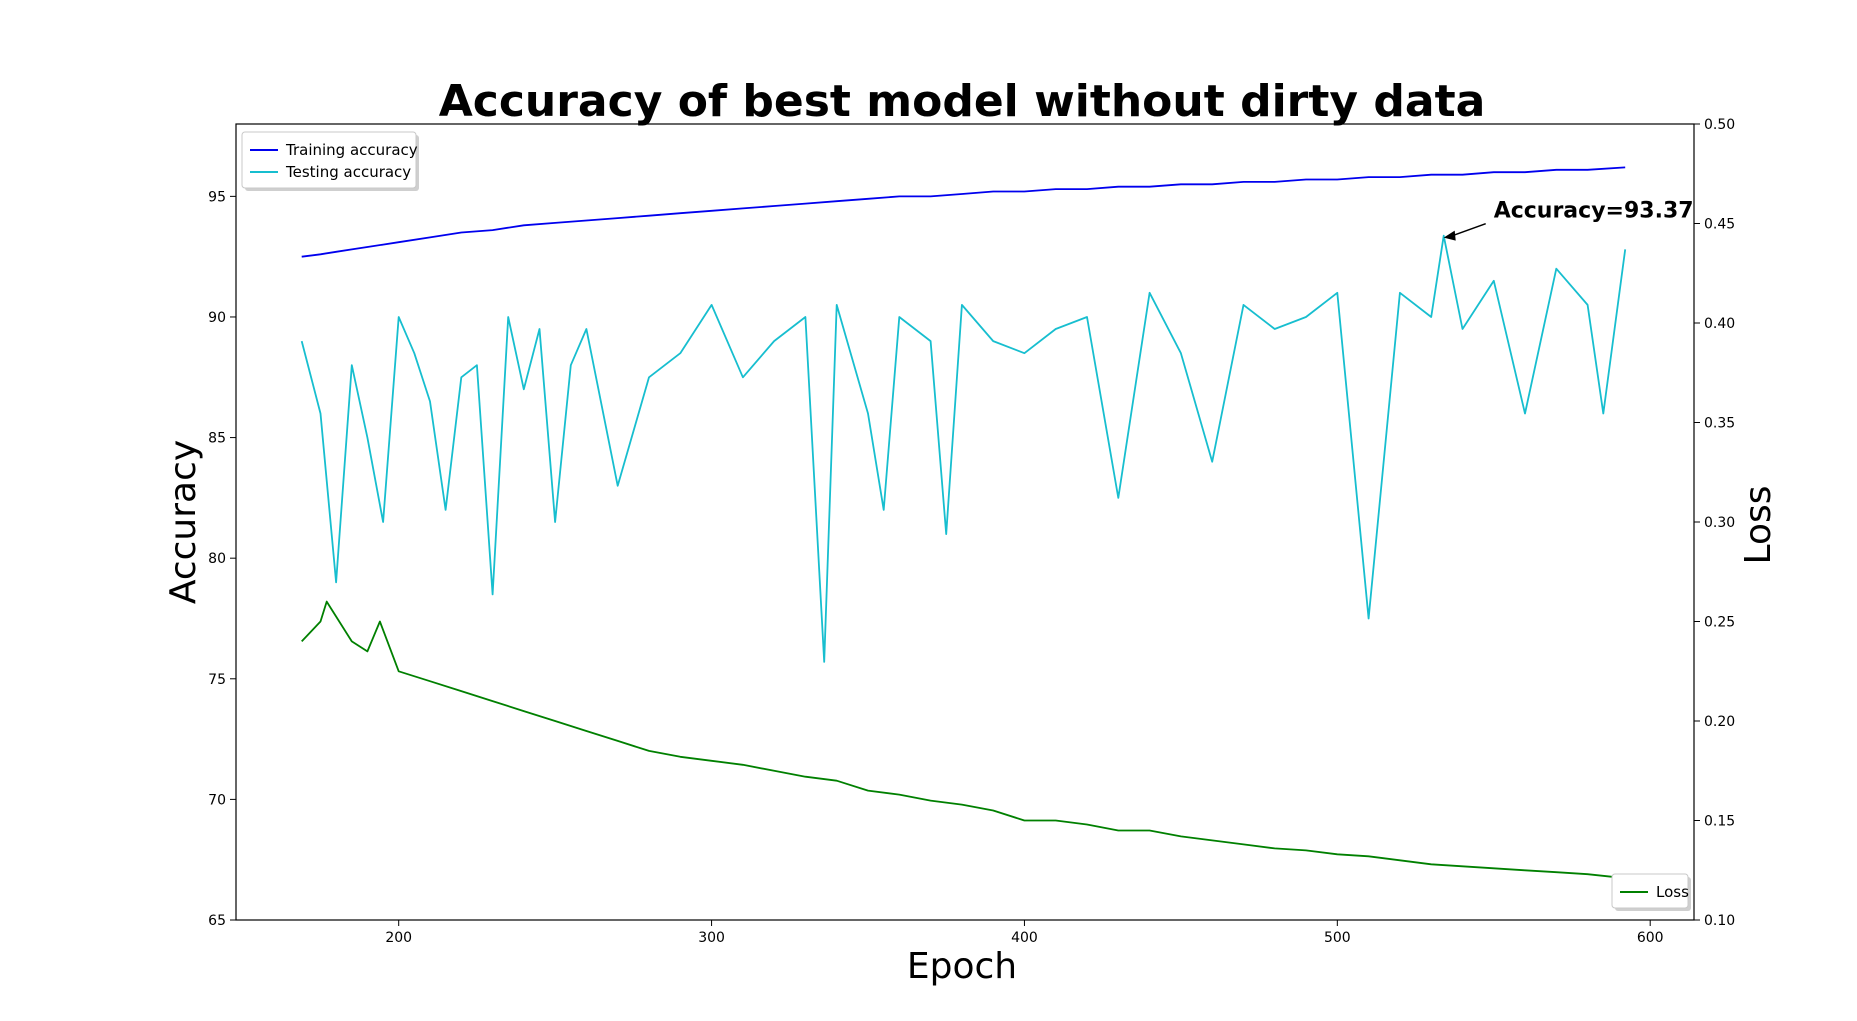 Image resolution: width=1857 pixels, height=1021 pixels. I want to click on annotation-label: Accuracy=93.37, so click(1594, 211).